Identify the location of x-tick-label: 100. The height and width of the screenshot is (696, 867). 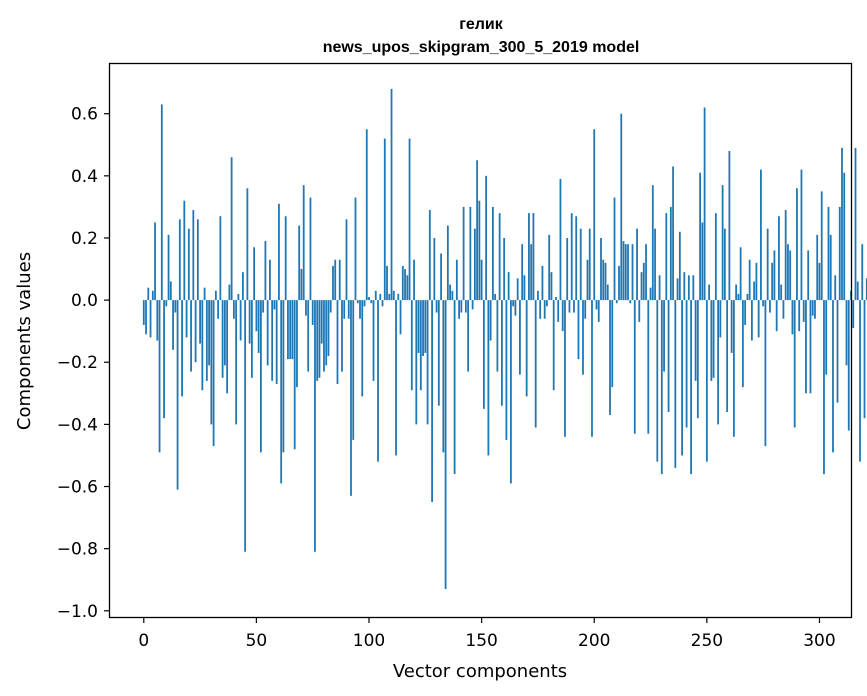
(369, 641).